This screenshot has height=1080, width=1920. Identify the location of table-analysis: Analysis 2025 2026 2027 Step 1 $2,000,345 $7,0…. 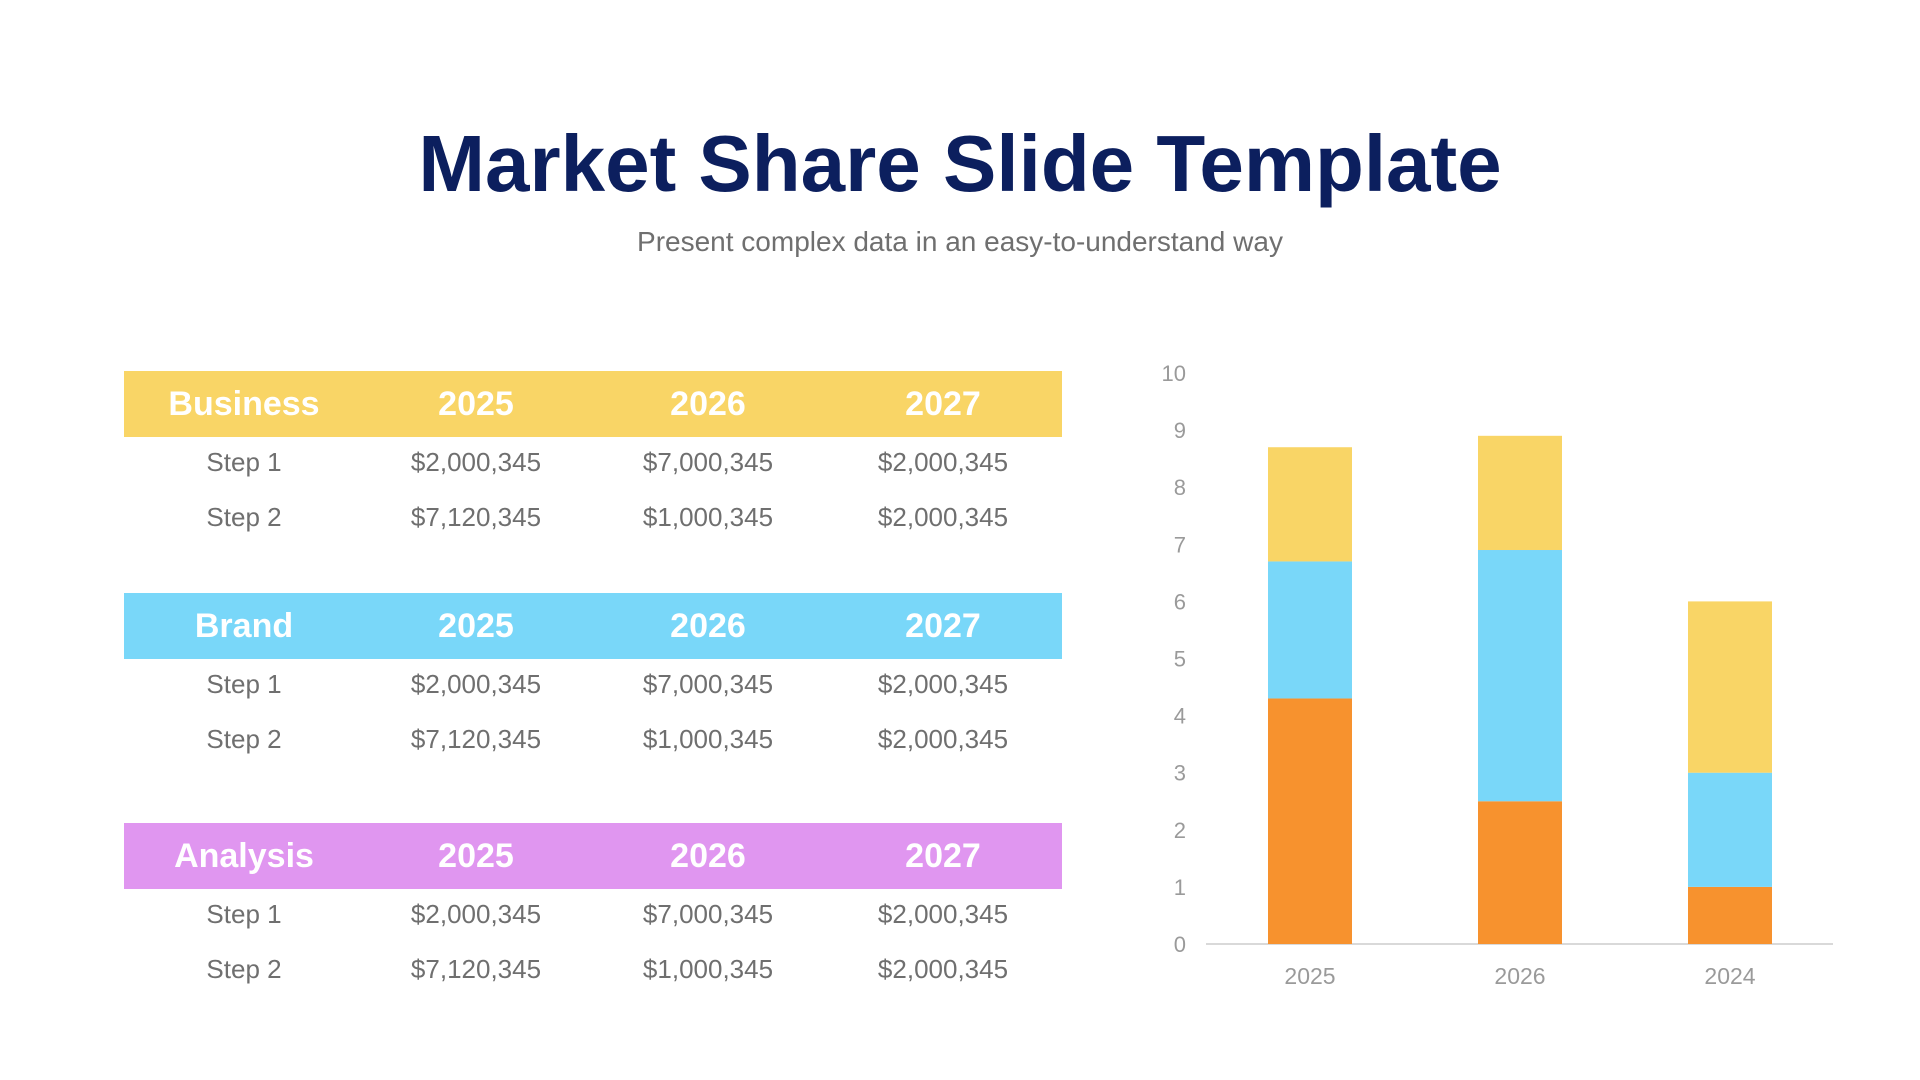
(593, 911).